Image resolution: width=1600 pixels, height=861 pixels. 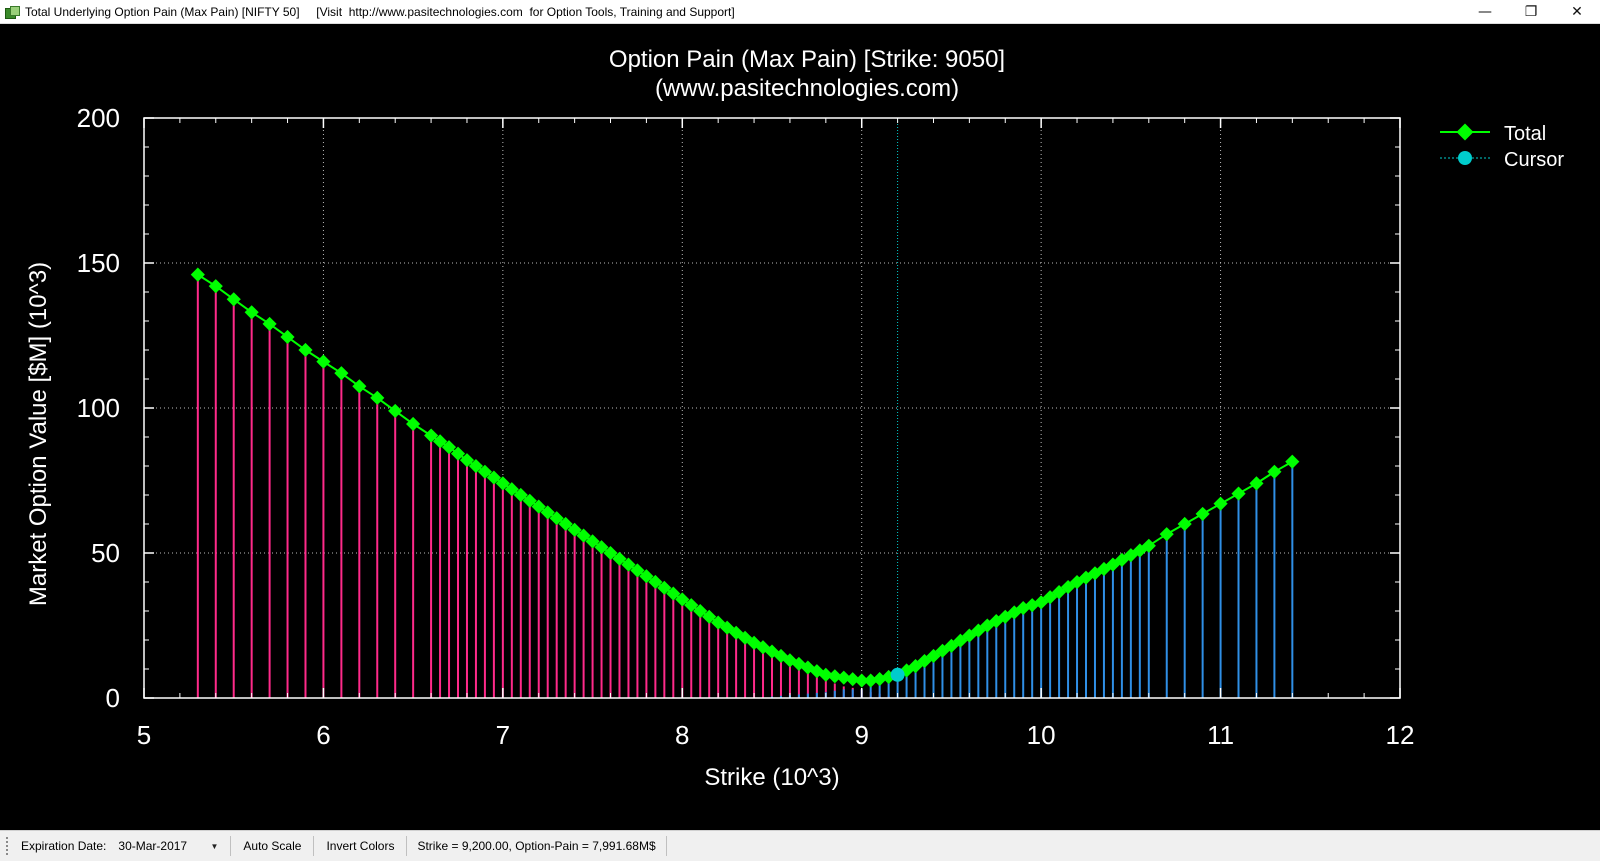 What do you see at coordinates (1400, 735) in the screenshot?
I see `x-tick-label: 12` at bounding box center [1400, 735].